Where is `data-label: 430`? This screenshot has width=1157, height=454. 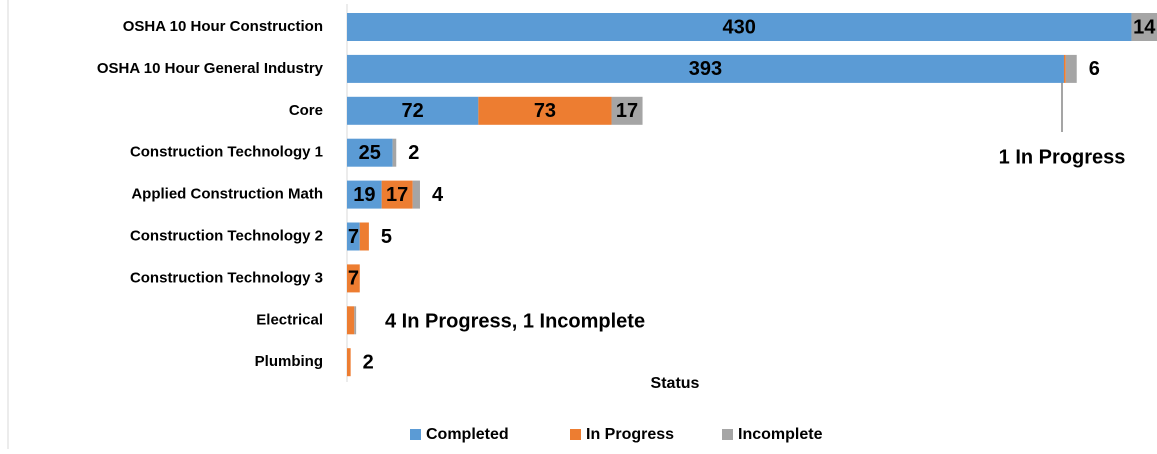
data-label: 430 is located at coordinates (739, 27).